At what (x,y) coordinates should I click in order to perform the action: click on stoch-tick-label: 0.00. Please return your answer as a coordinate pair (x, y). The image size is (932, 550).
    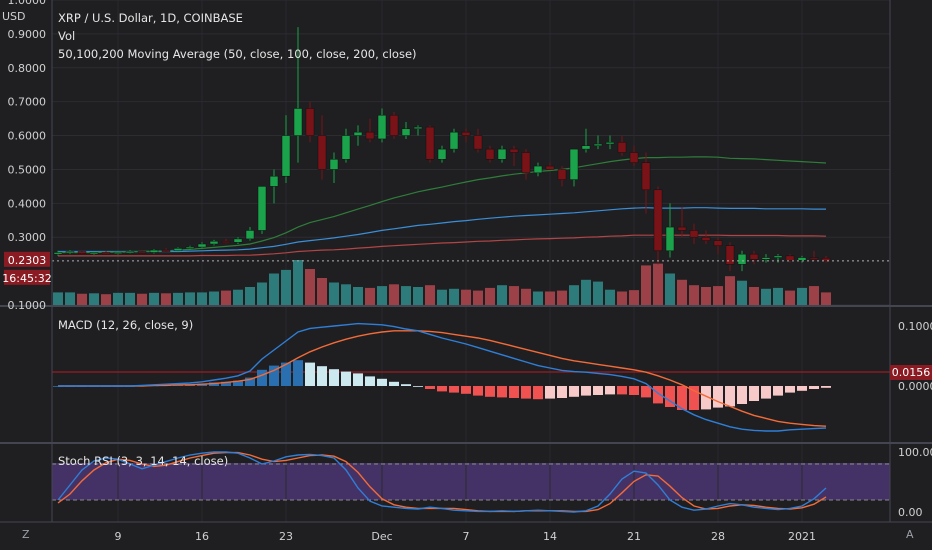
    Looking at the image, I should click on (910, 512).